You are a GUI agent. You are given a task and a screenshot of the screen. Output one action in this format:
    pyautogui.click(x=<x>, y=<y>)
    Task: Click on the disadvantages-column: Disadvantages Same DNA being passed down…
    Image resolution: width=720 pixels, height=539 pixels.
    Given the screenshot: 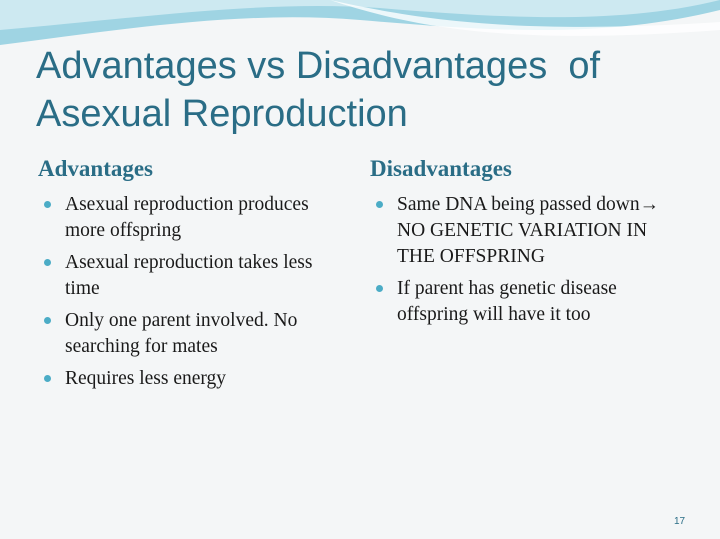 What is the action you would take?
    pyautogui.click(x=520, y=245)
    